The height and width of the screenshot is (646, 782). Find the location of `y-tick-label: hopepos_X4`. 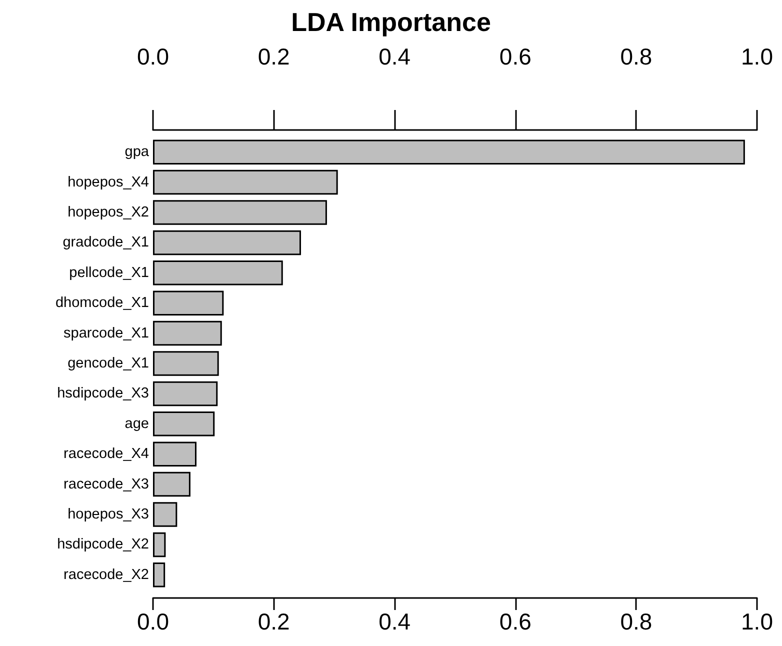

y-tick-label: hopepos_X4 is located at coordinates (108, 182).